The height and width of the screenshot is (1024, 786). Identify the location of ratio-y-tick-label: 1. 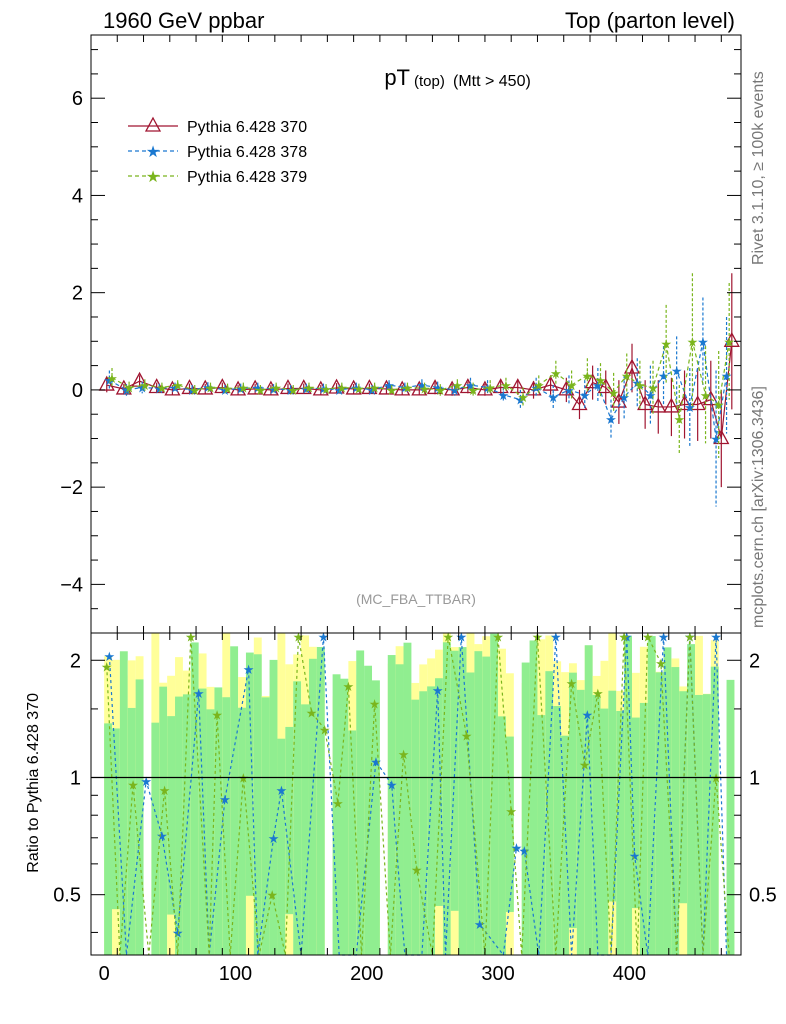
(75, 778).